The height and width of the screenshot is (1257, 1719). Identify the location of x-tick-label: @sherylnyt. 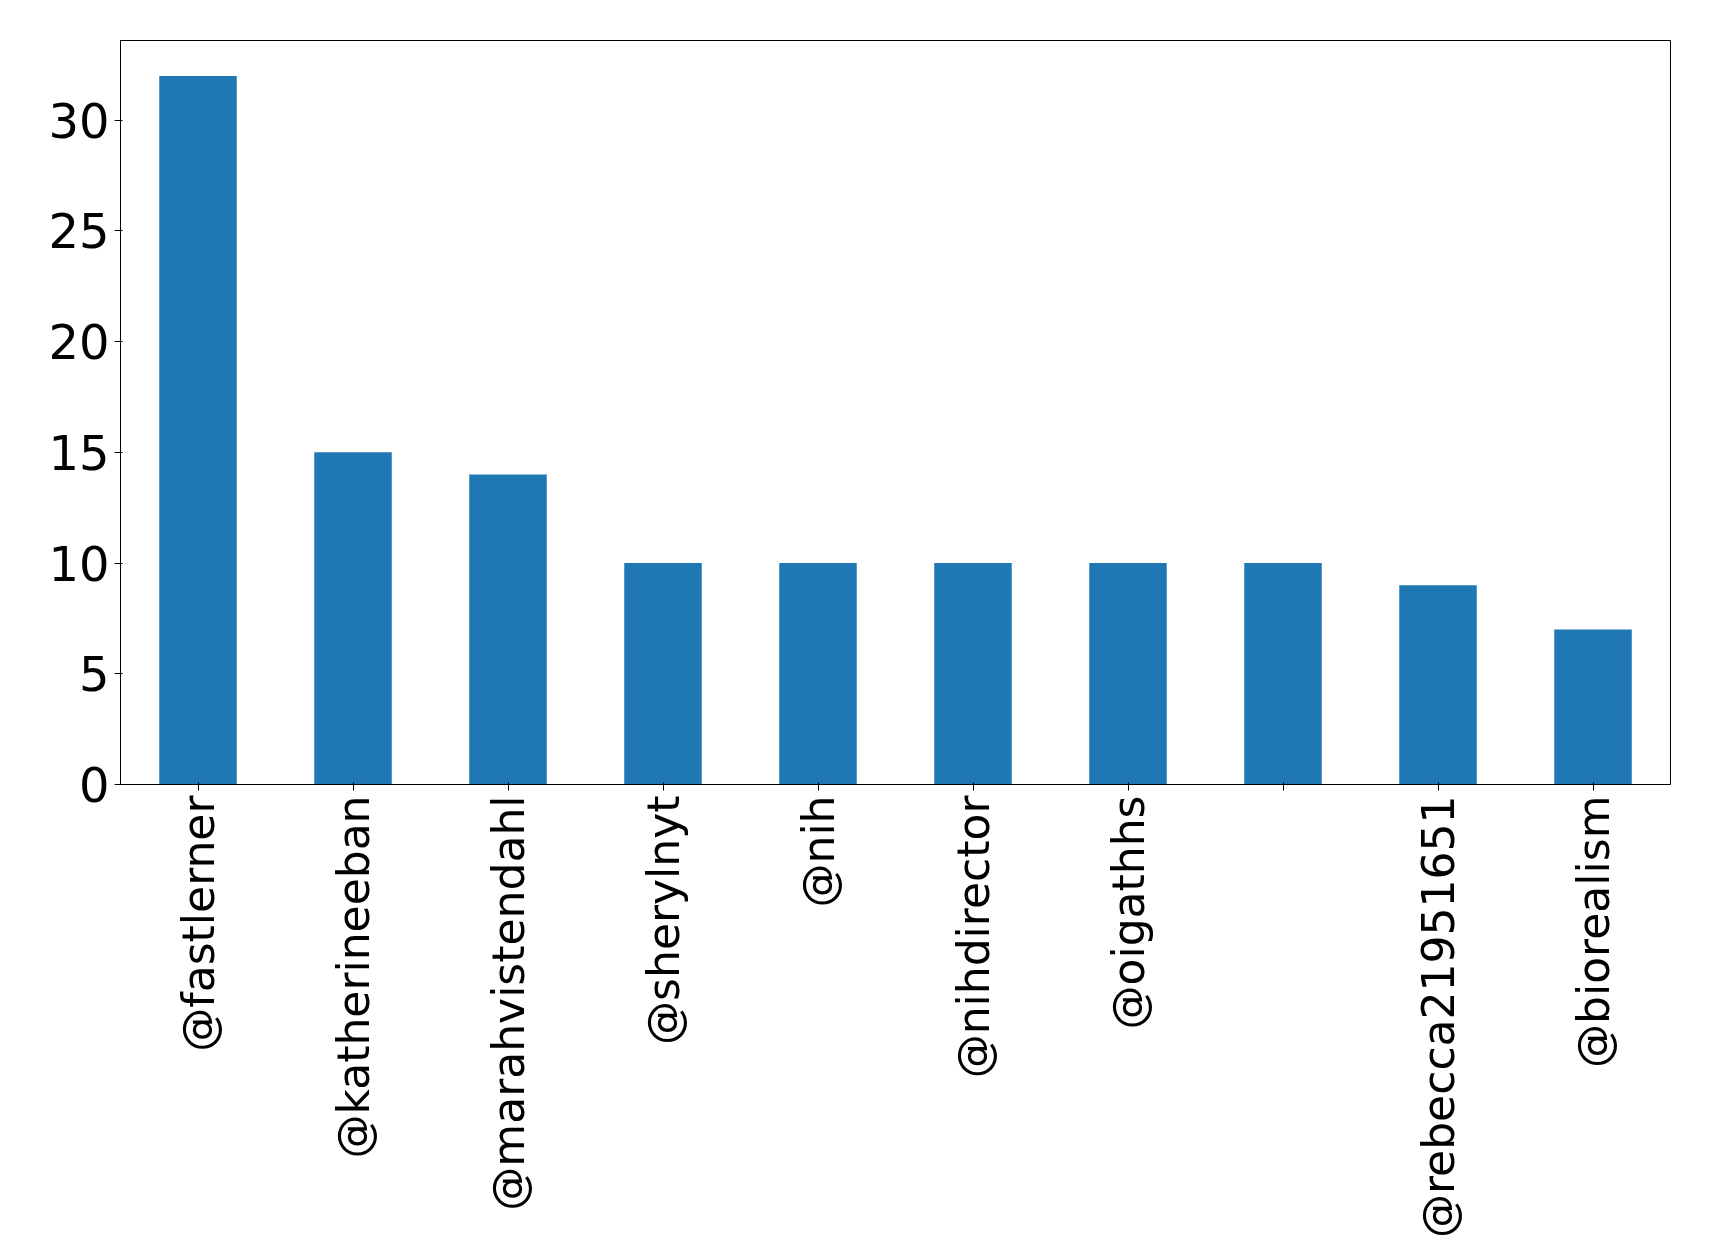
(663, 920).